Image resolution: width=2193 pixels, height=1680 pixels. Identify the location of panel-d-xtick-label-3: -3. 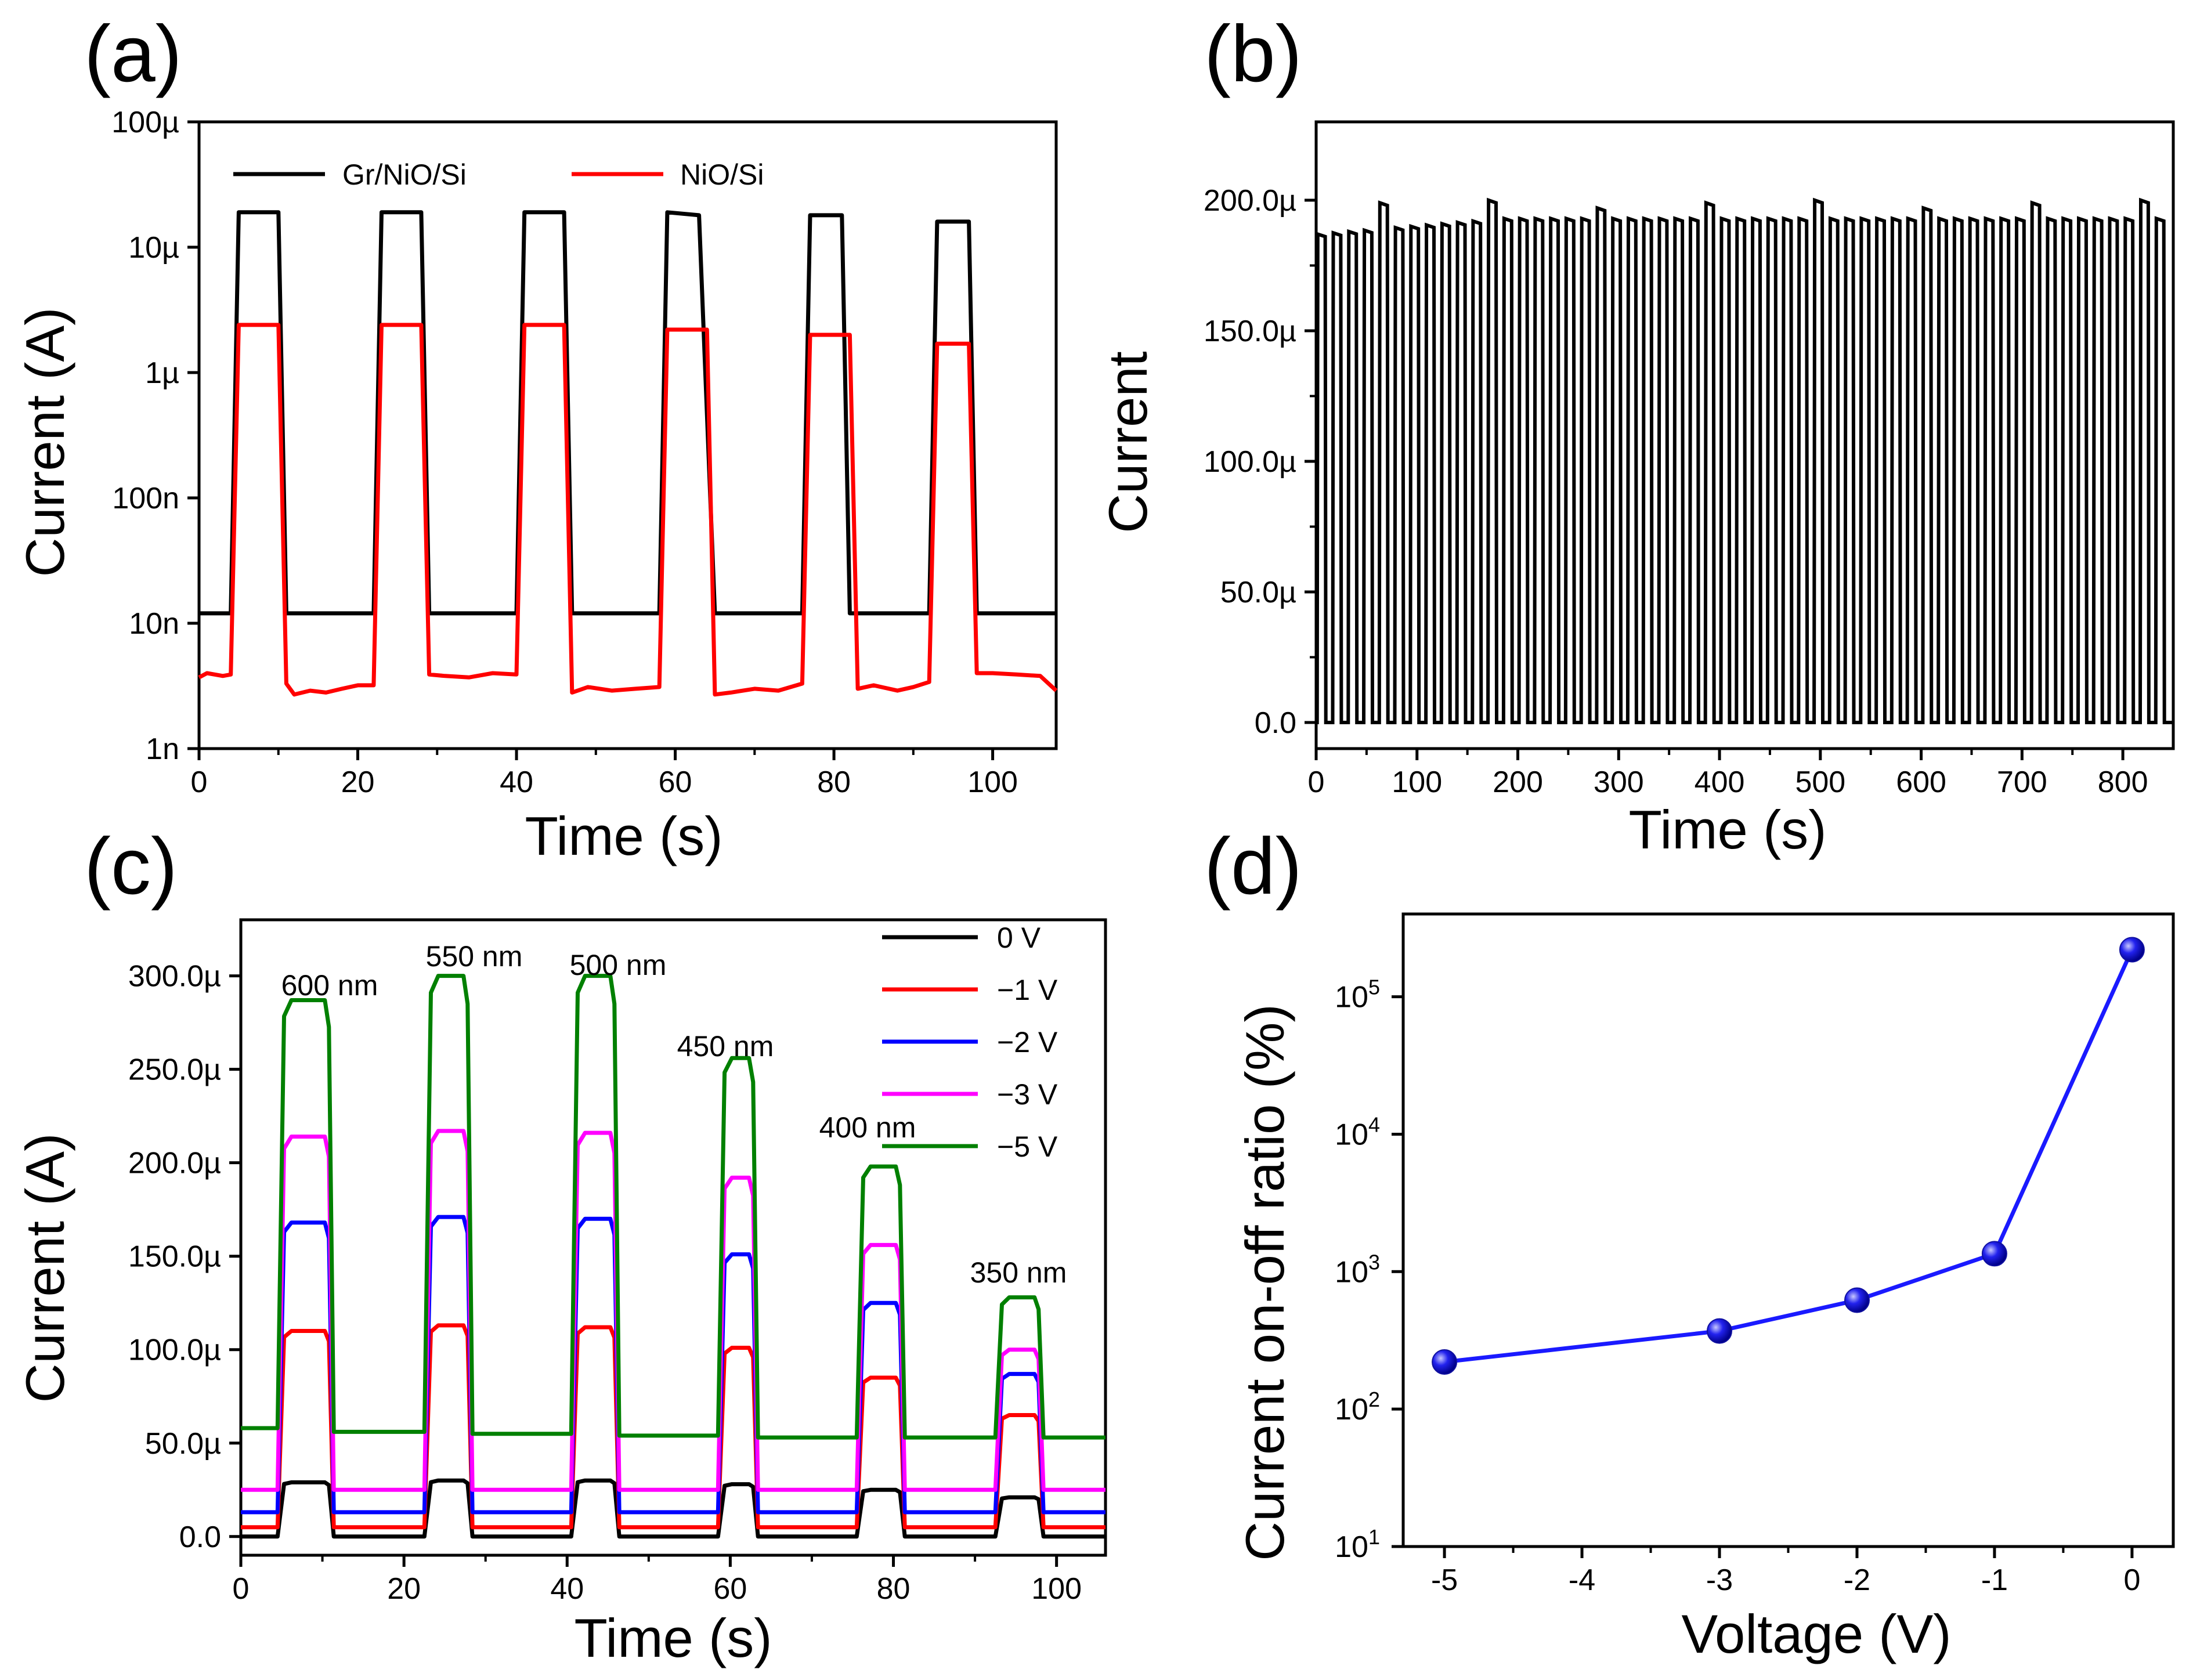
(1720, 1580).